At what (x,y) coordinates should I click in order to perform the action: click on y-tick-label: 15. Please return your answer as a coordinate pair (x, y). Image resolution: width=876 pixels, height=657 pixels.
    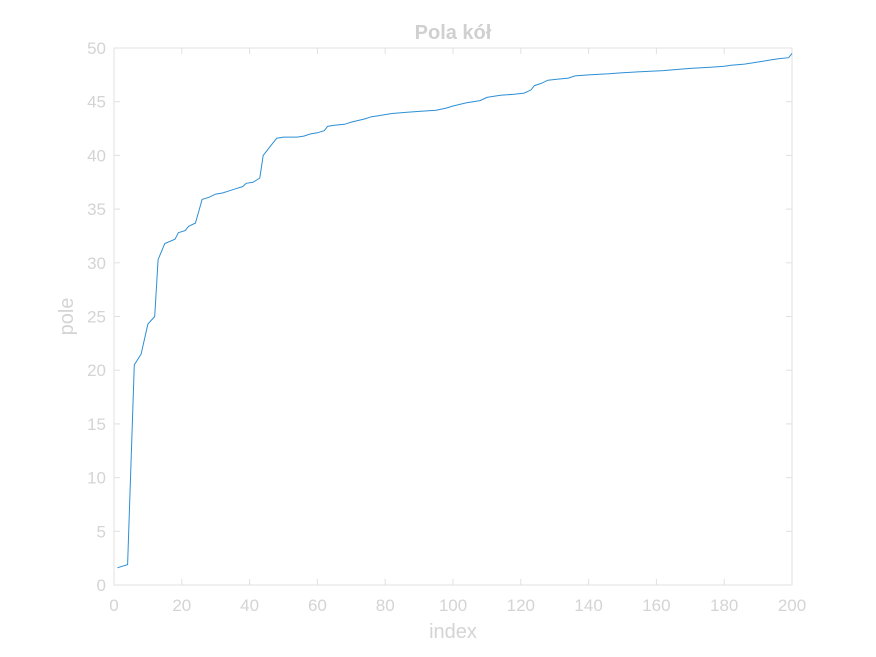
    Looking at the image, I should click on (96, 424).